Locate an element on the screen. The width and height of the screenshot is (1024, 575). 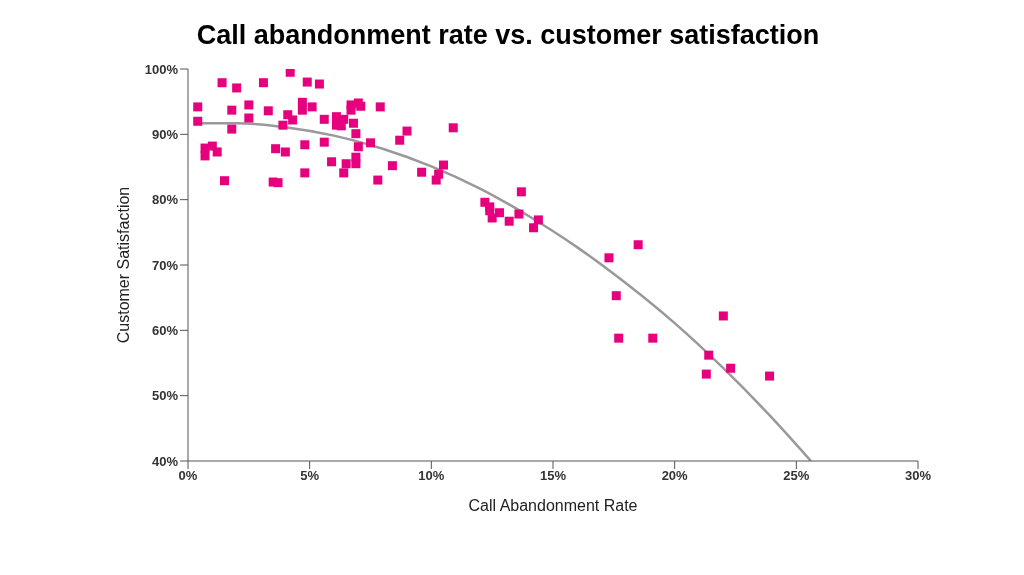
y-tick-label: 60% is located at coordinates (165, 330).